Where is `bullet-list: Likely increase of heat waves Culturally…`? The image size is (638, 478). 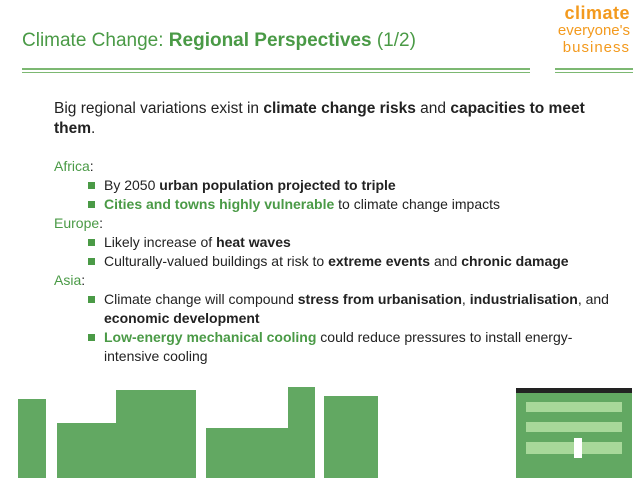
bullet-list: Likely increase of heat waves Culturally… is located at coordinates (351, 252).